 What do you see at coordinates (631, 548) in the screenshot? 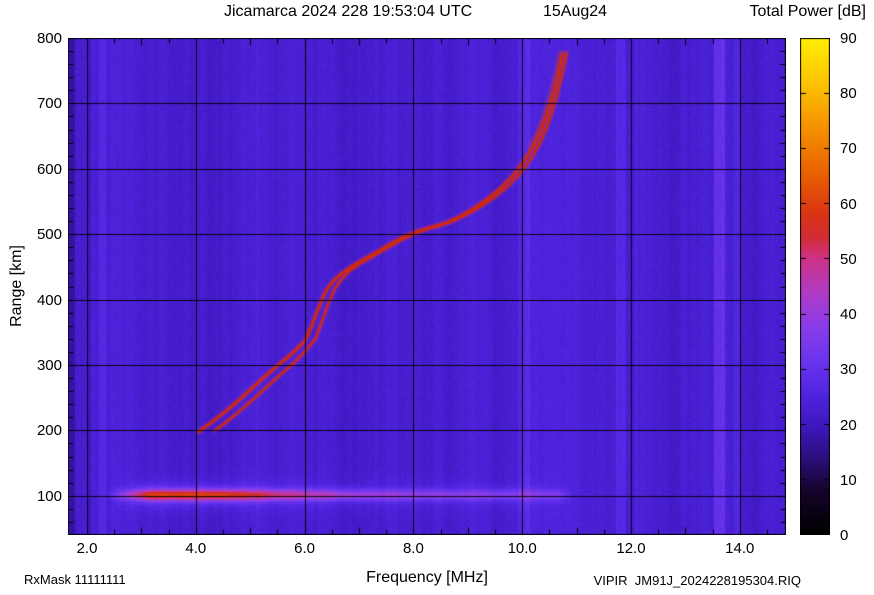
I see `x-tick-label: 12.0` at bounding box center [631, 548].